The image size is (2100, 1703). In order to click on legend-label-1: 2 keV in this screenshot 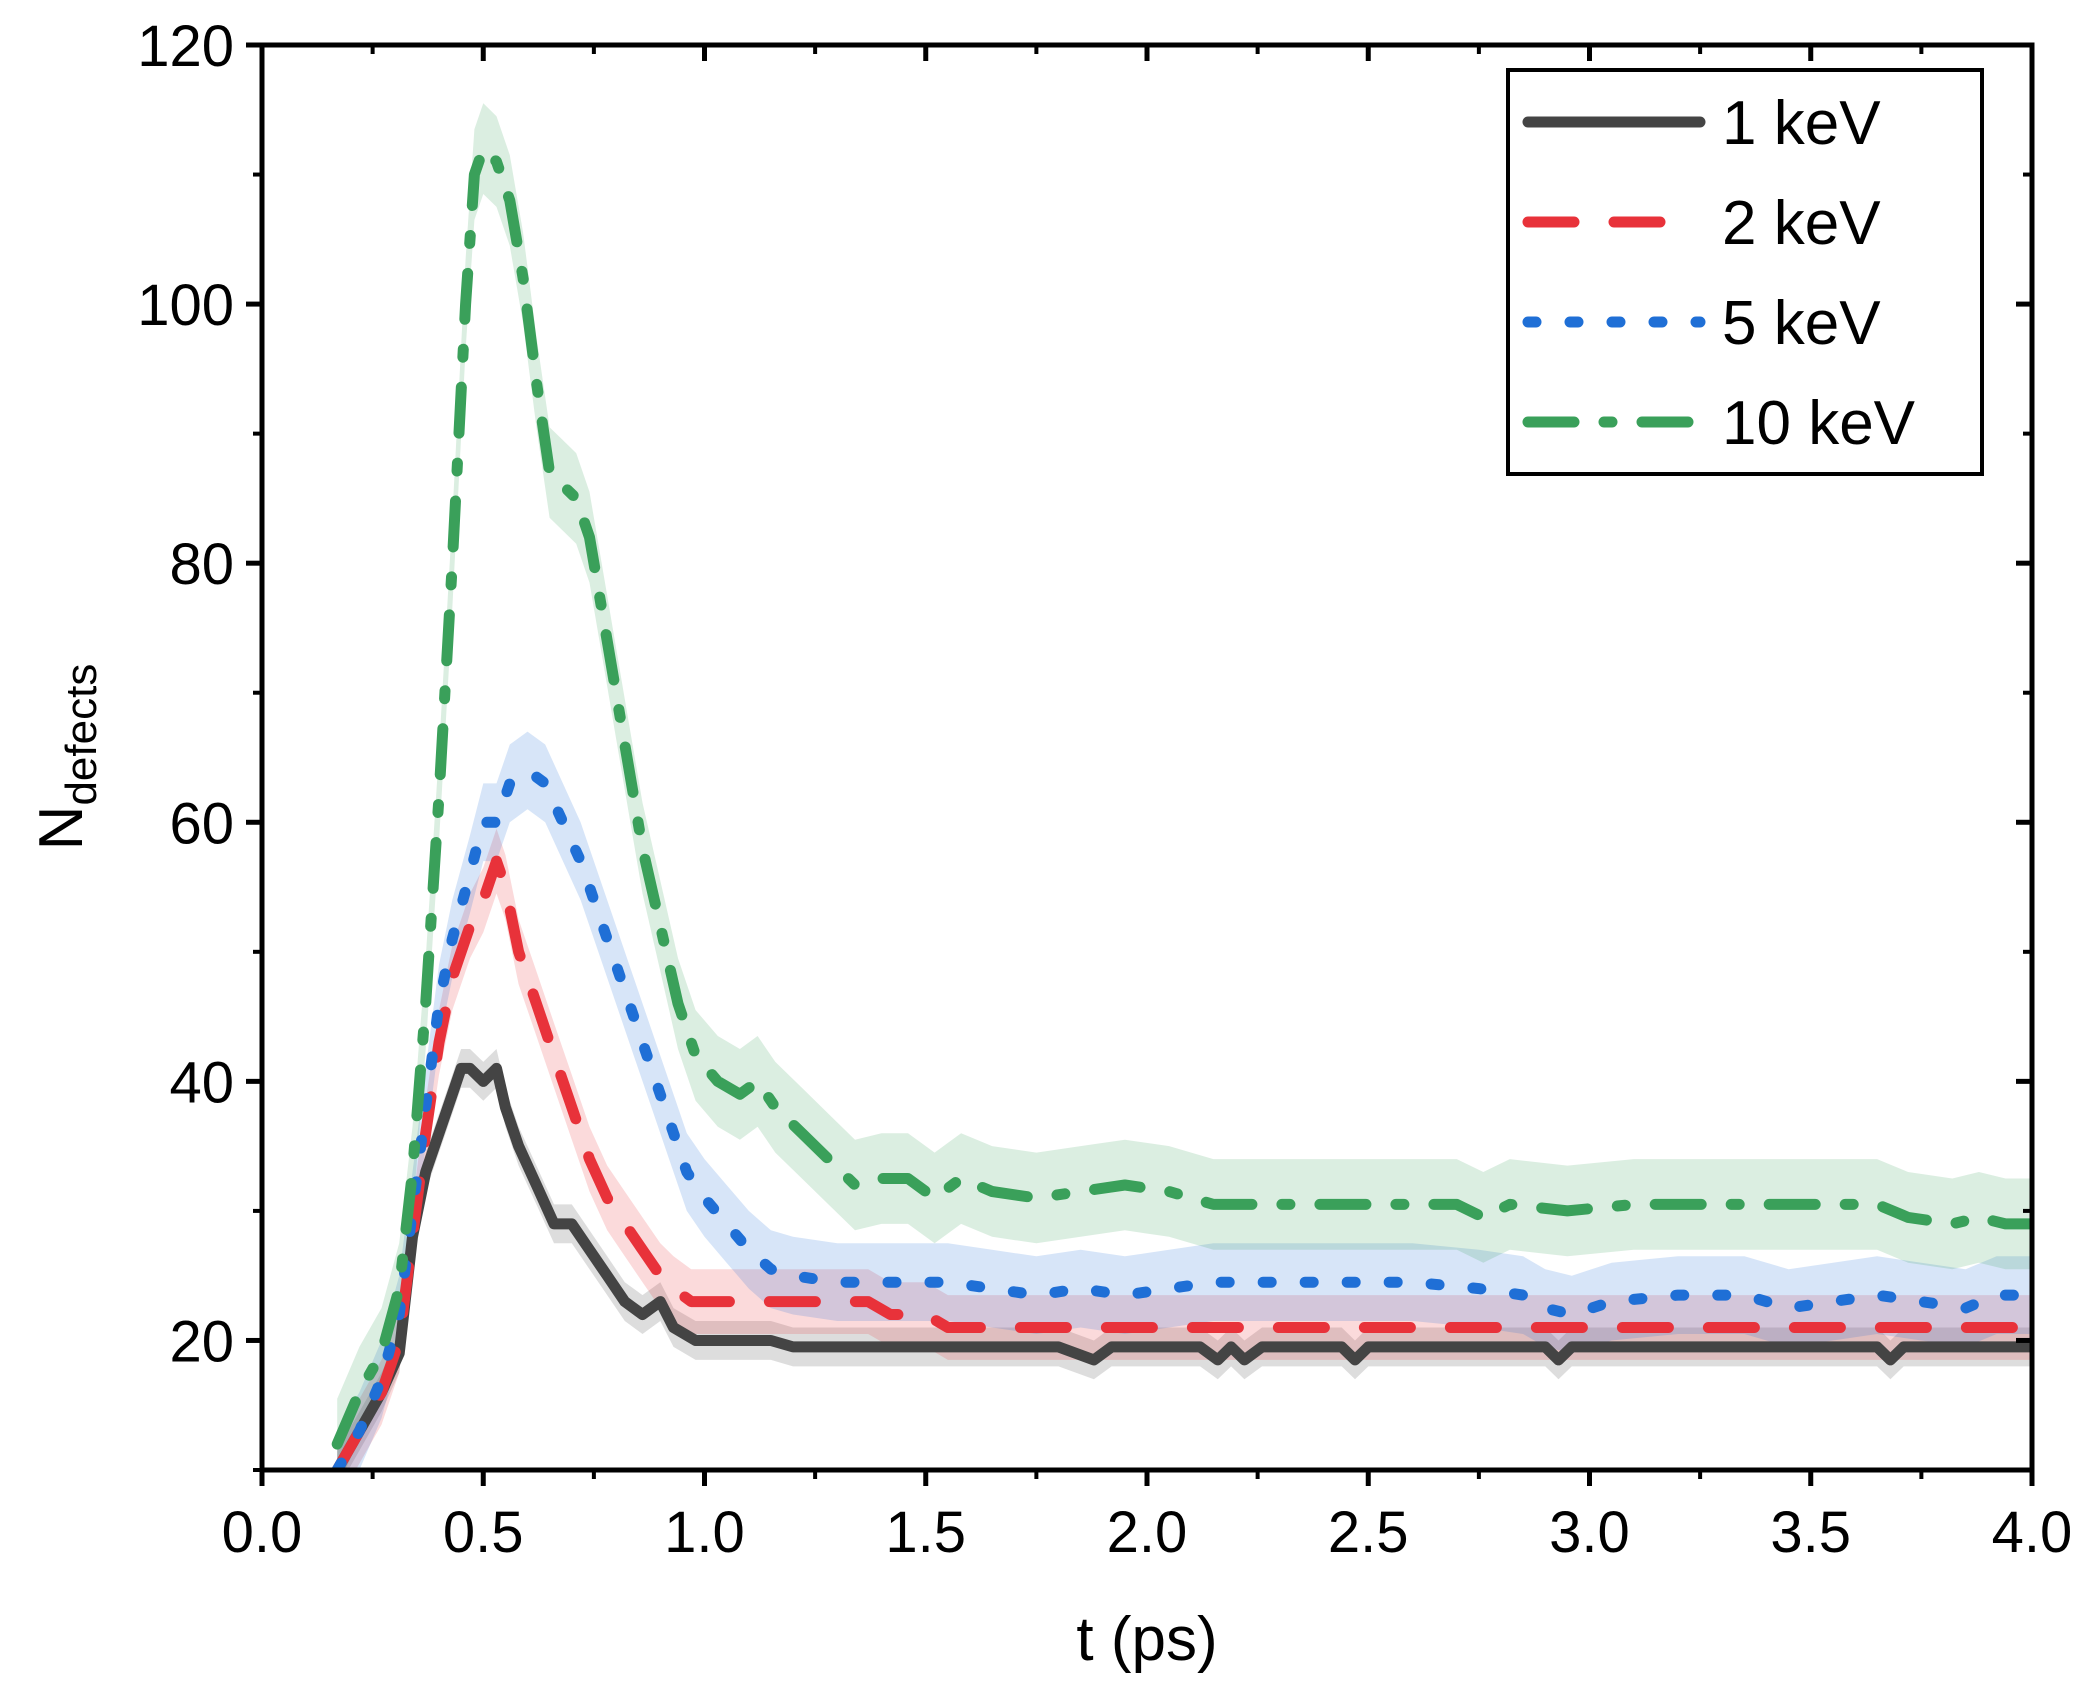, I will do `click(1801, 223)`.